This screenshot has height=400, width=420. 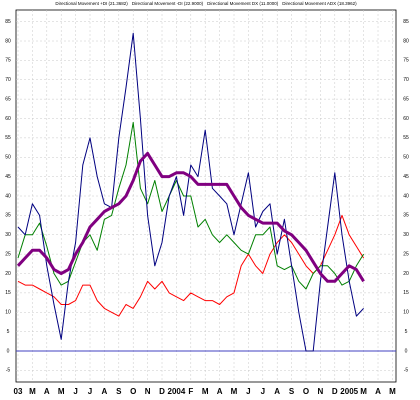 I want to click on y-tick-label-right: 5, so click(x=406, y=332).